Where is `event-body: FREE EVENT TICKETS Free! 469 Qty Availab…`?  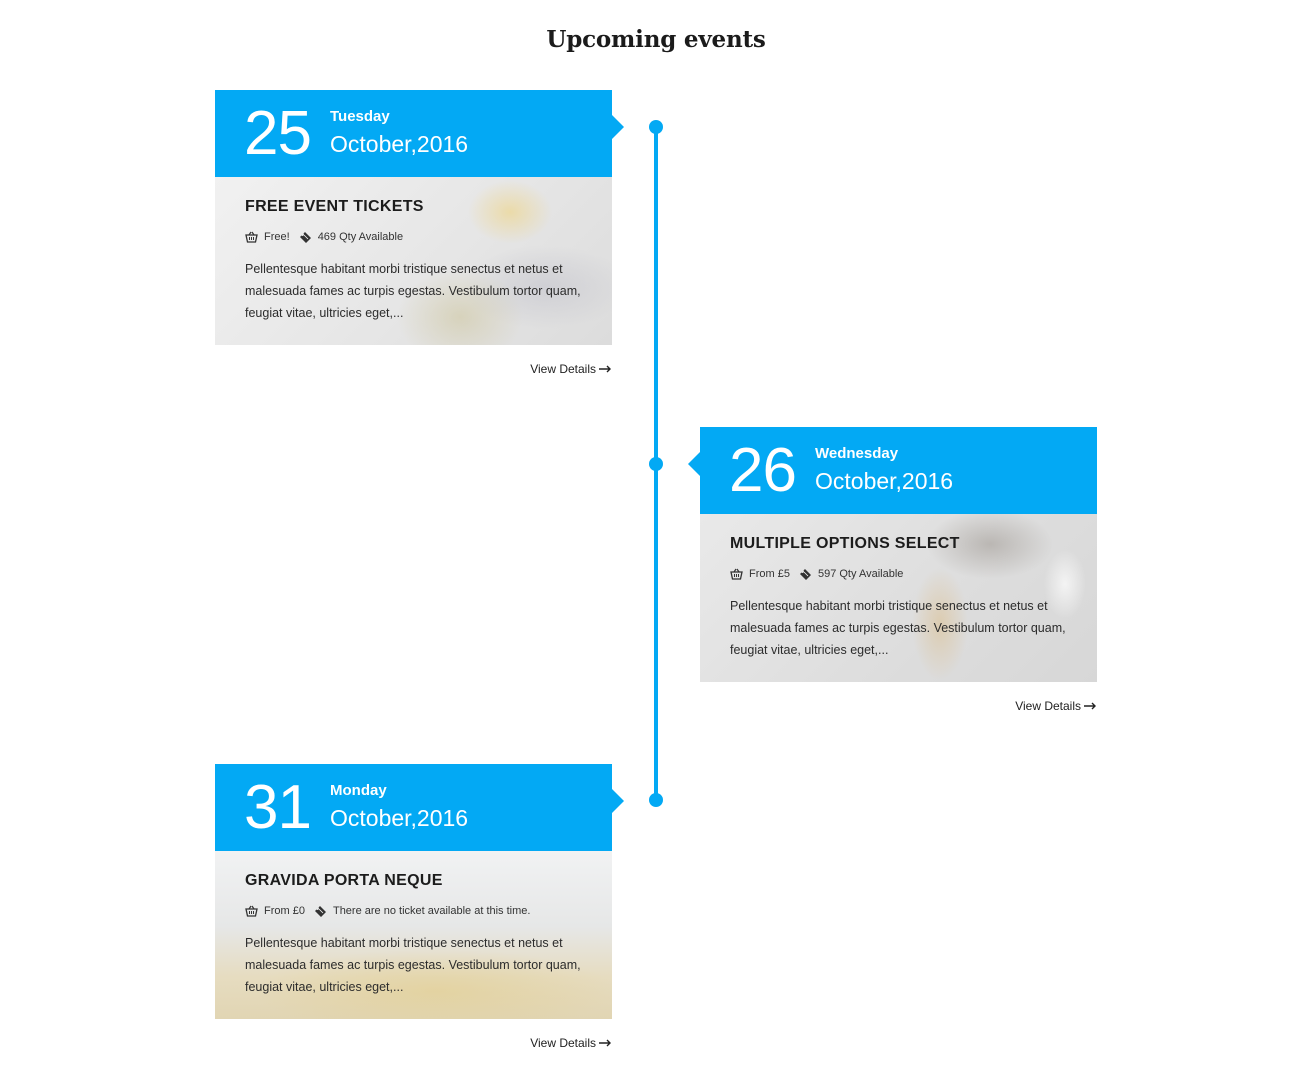
event-body: FREE EVENT TICKETS Free! 469 Qty Availab… is located at coordinates (413, 261).